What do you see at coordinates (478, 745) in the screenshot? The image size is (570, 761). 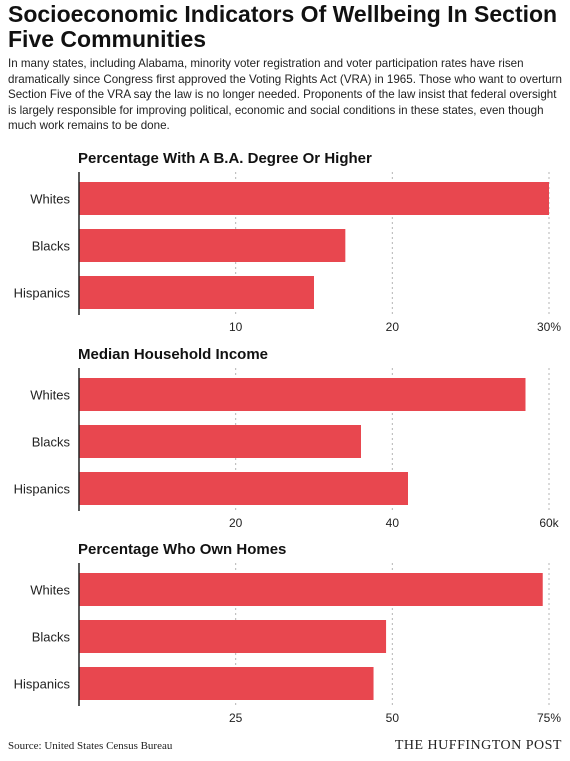 I see `brand-logo-text: THE HUFFINGTON POST` at bounding box center [478, 745].